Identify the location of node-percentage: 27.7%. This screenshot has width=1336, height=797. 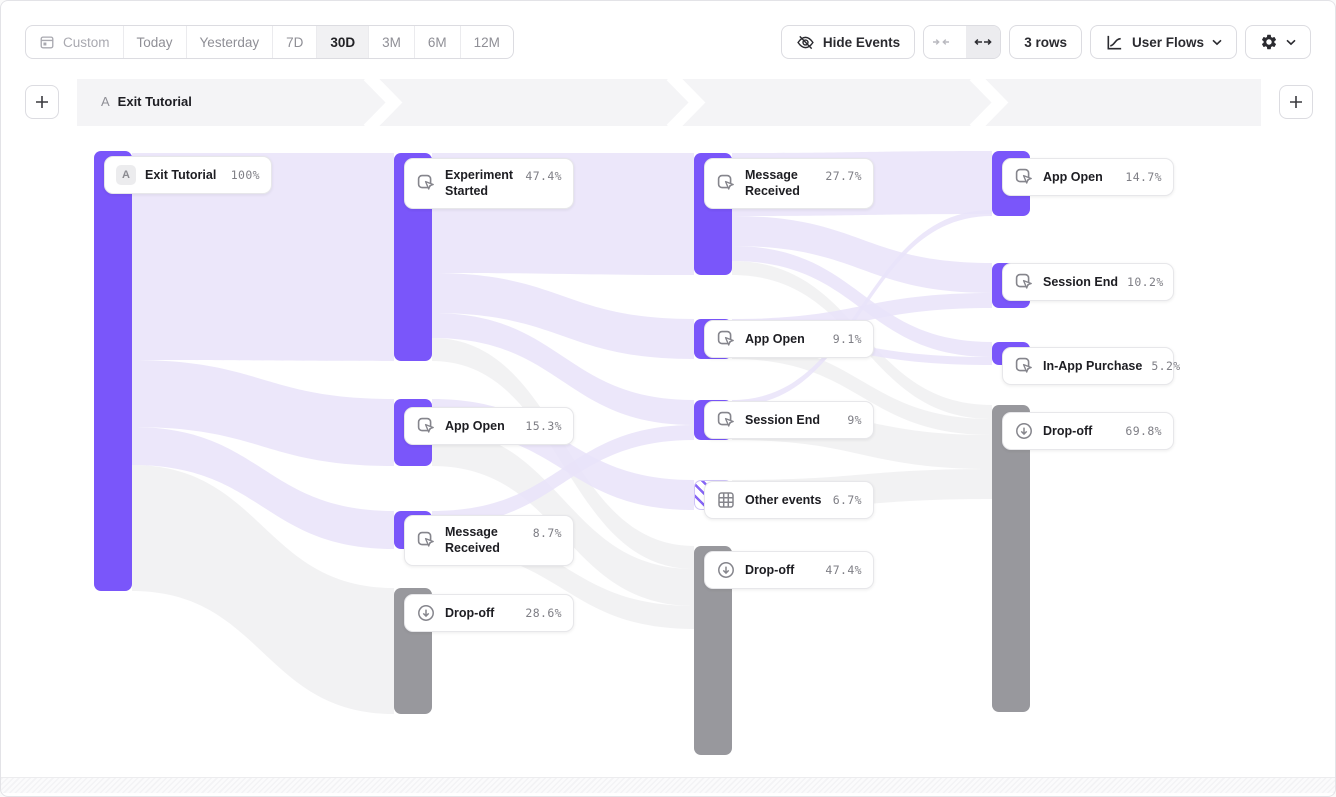
(843, 176).